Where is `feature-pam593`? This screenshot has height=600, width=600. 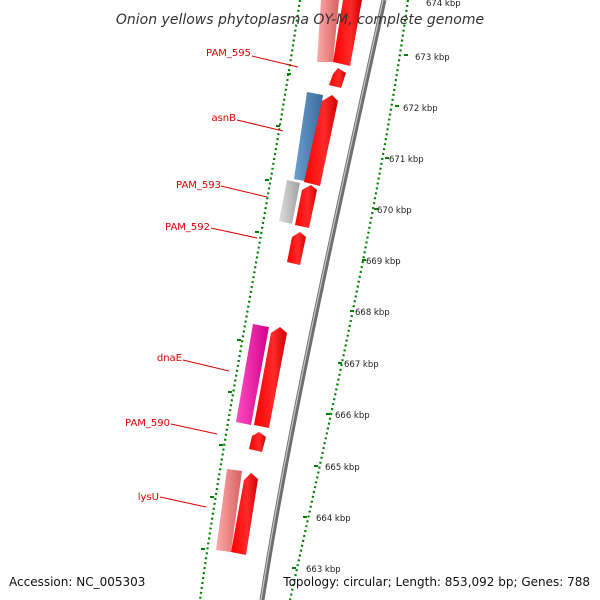
feature-pam593 is located at coordinates (289, 202).